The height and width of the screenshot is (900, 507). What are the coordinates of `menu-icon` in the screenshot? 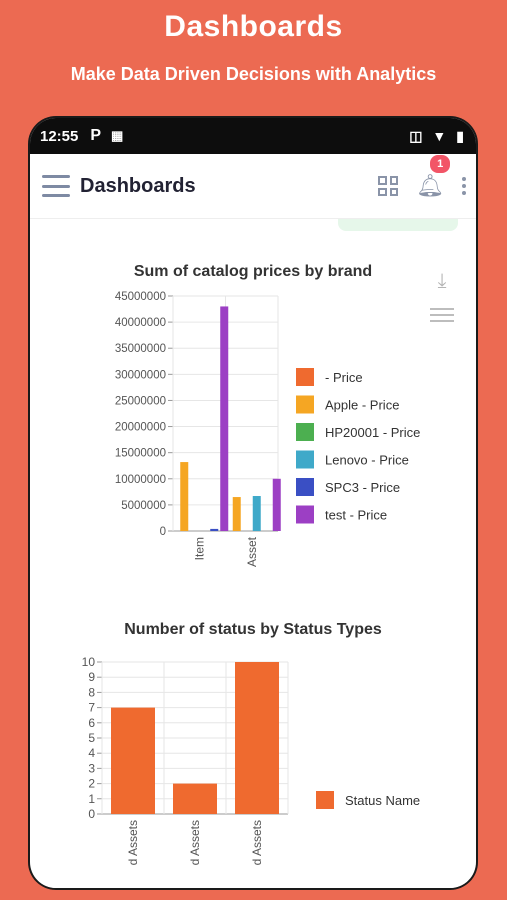 It's located at (56, 186).